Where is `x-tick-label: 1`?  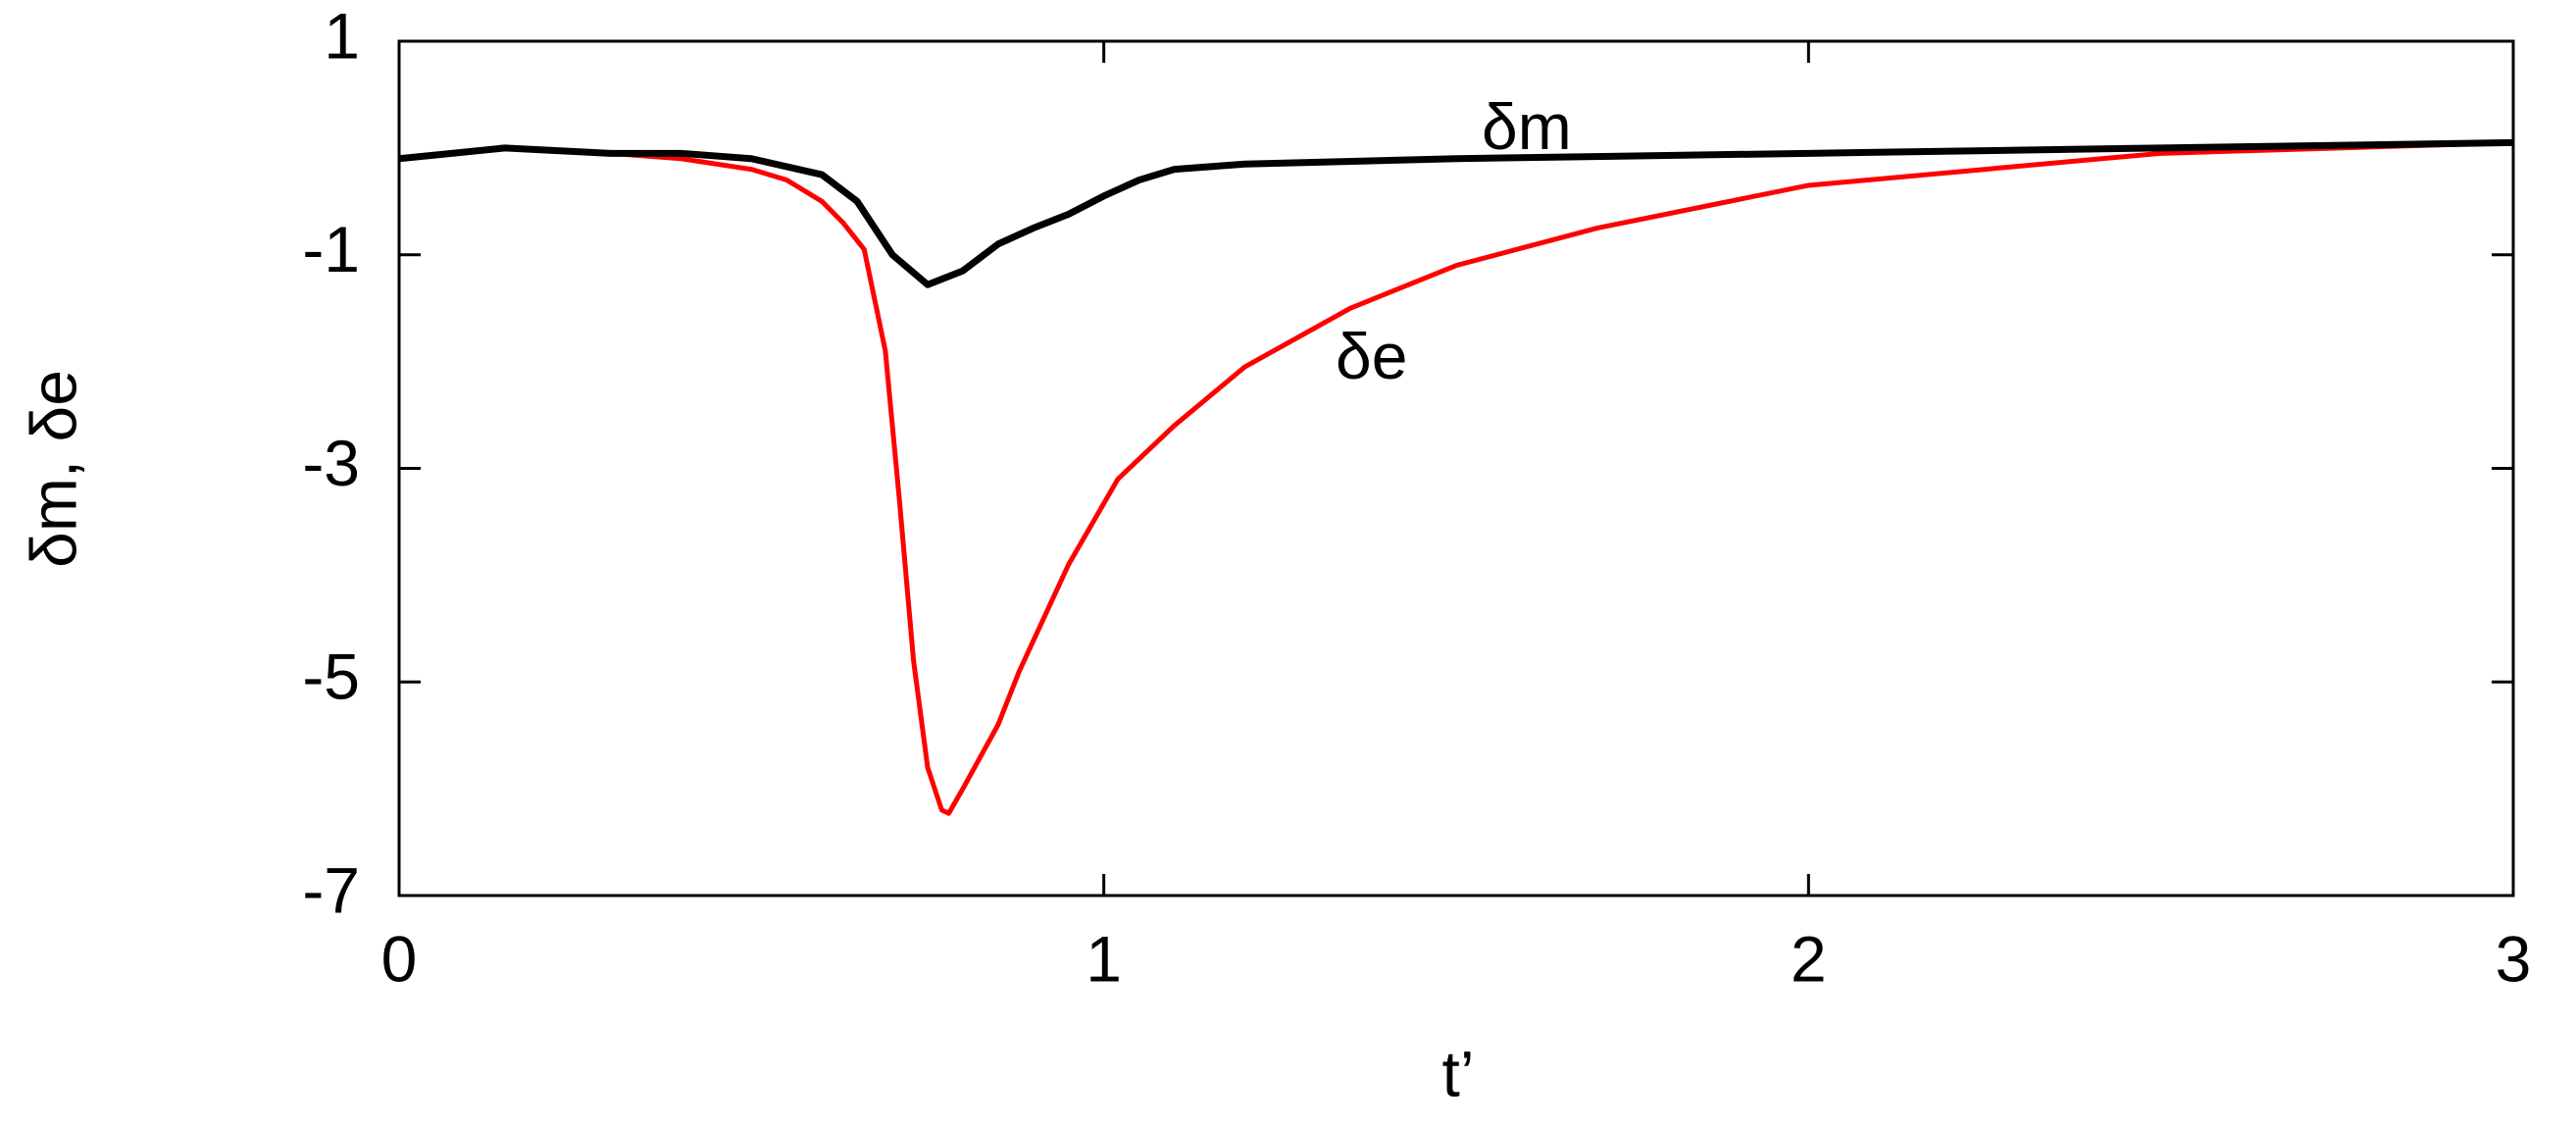 x-tick-label: 1 is located at coordinates (1104, 958).